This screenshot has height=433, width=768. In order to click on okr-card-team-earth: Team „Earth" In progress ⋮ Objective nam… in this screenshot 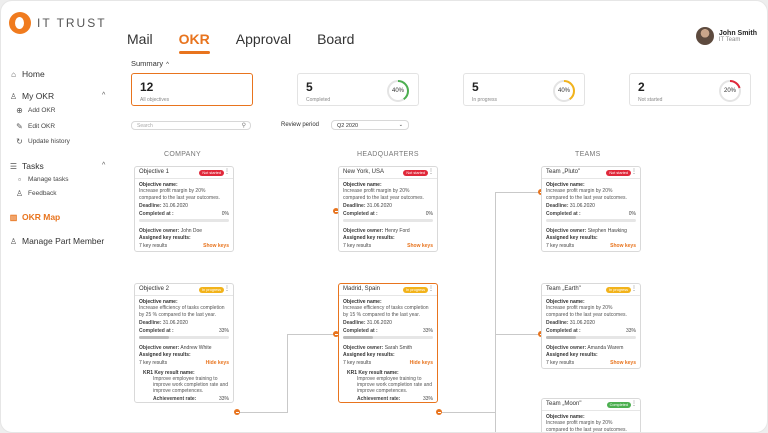, I will do `click(591, 326)`.